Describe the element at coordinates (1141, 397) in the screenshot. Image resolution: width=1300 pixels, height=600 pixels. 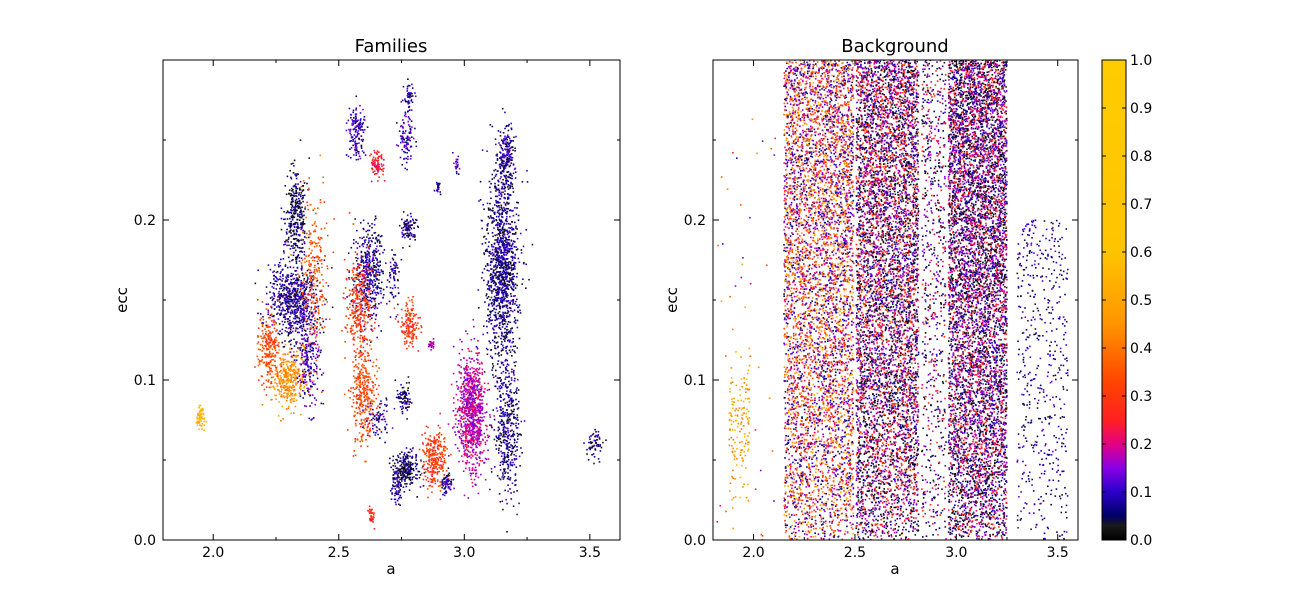
I see `colorbar-tick-label: 0.3` at that location.